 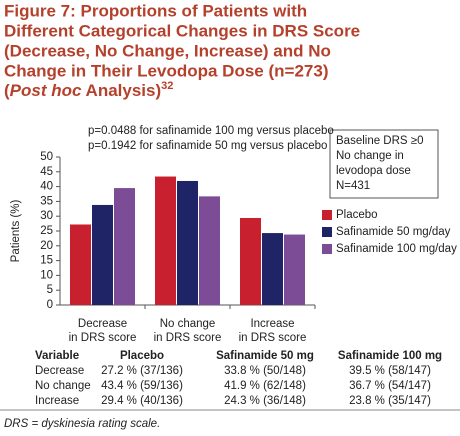 What do you see at coordinates (46, 90) in the screenshot?
I see `title-part: Post hoc` at bounding box center [46, 90].